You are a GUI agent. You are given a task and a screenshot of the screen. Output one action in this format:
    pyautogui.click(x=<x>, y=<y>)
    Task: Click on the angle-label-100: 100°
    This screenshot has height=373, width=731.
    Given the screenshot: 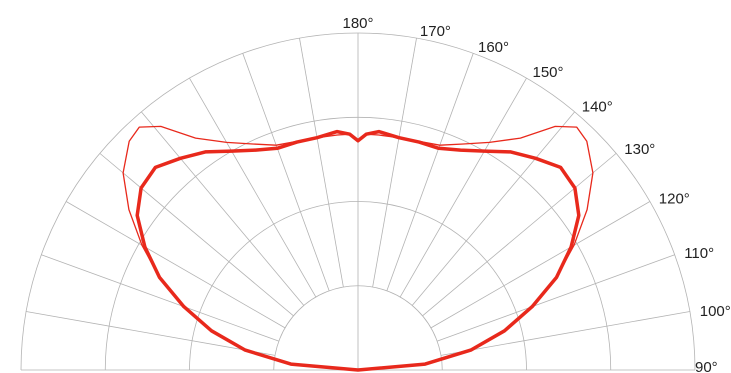 What is the action you would take?
    pyautogui.click(x=715, y=311)
    